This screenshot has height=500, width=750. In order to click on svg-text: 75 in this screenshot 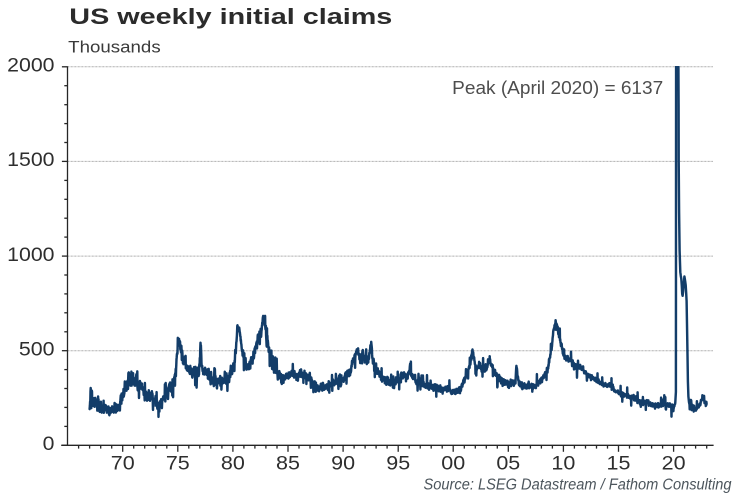, I will do `click(178, 464)`.